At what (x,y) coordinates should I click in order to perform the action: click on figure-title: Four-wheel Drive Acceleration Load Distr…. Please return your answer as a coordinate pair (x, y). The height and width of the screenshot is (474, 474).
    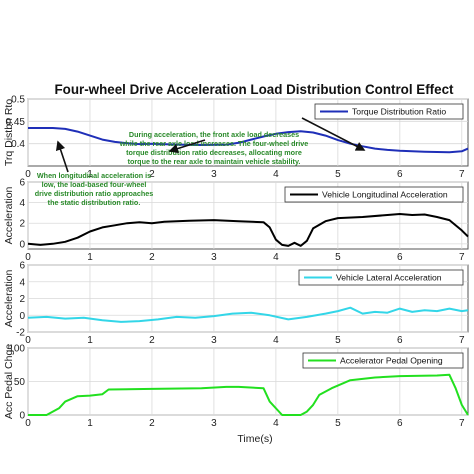
    Looking at the image, I should click on (254, 89).